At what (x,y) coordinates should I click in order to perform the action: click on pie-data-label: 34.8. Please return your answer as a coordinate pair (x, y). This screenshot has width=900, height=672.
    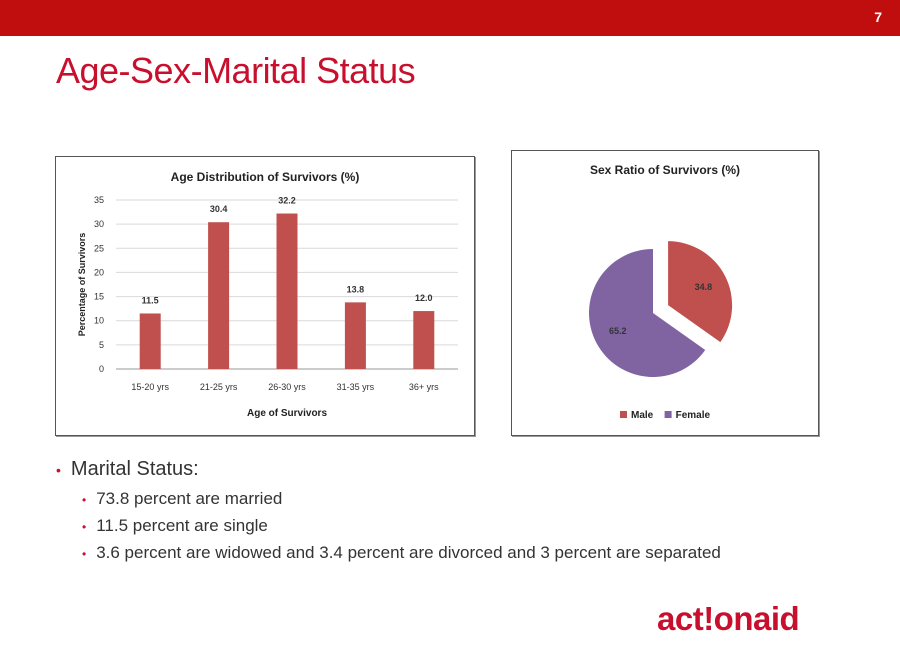
    Looking at the image, I should click on (704, 287).